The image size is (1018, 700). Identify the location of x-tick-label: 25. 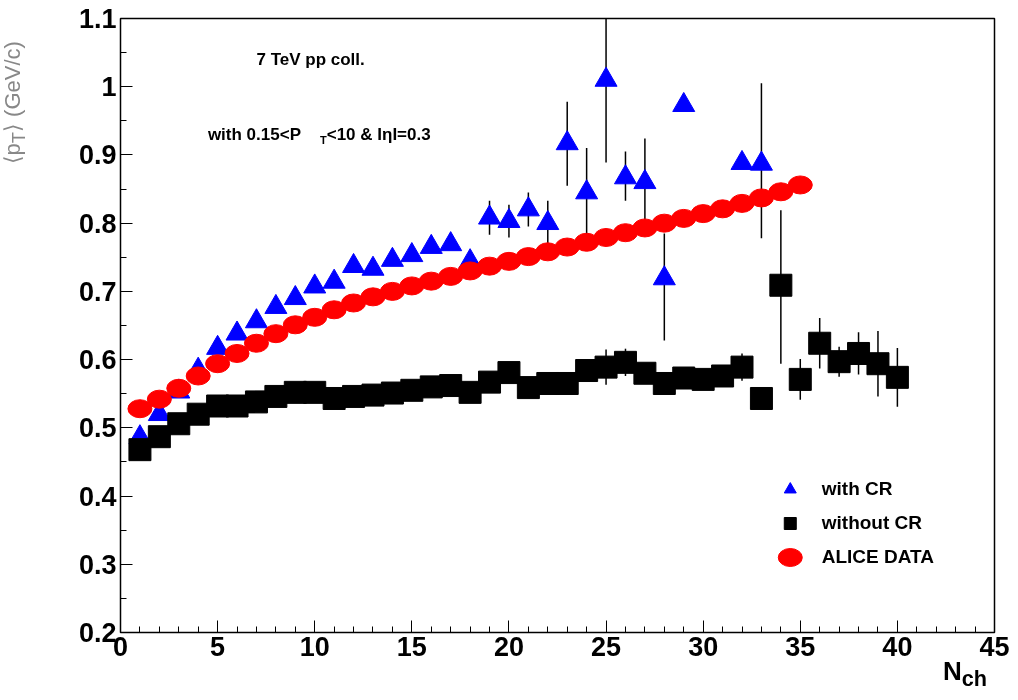
(606, 646).